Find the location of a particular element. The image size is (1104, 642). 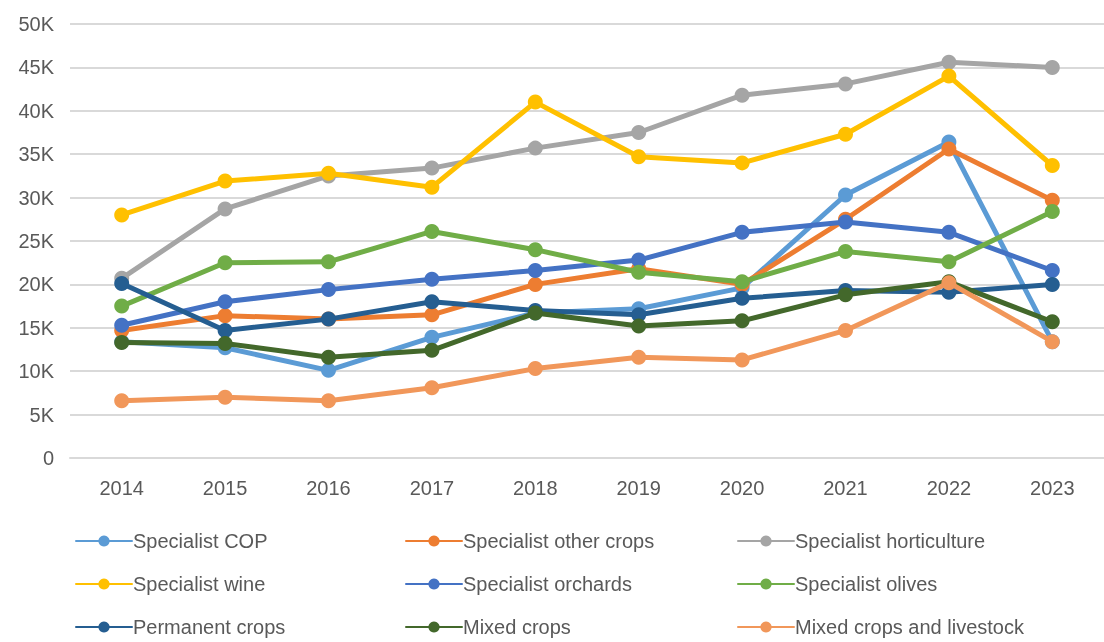

y-tick-label: 35K is located at coordinates (36, 154).